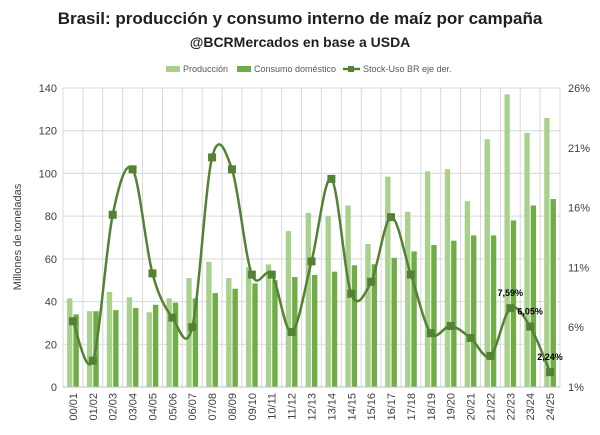 The image size is (600, 435). I want to click on x-tick-label: 19/20, so click(452, 407).